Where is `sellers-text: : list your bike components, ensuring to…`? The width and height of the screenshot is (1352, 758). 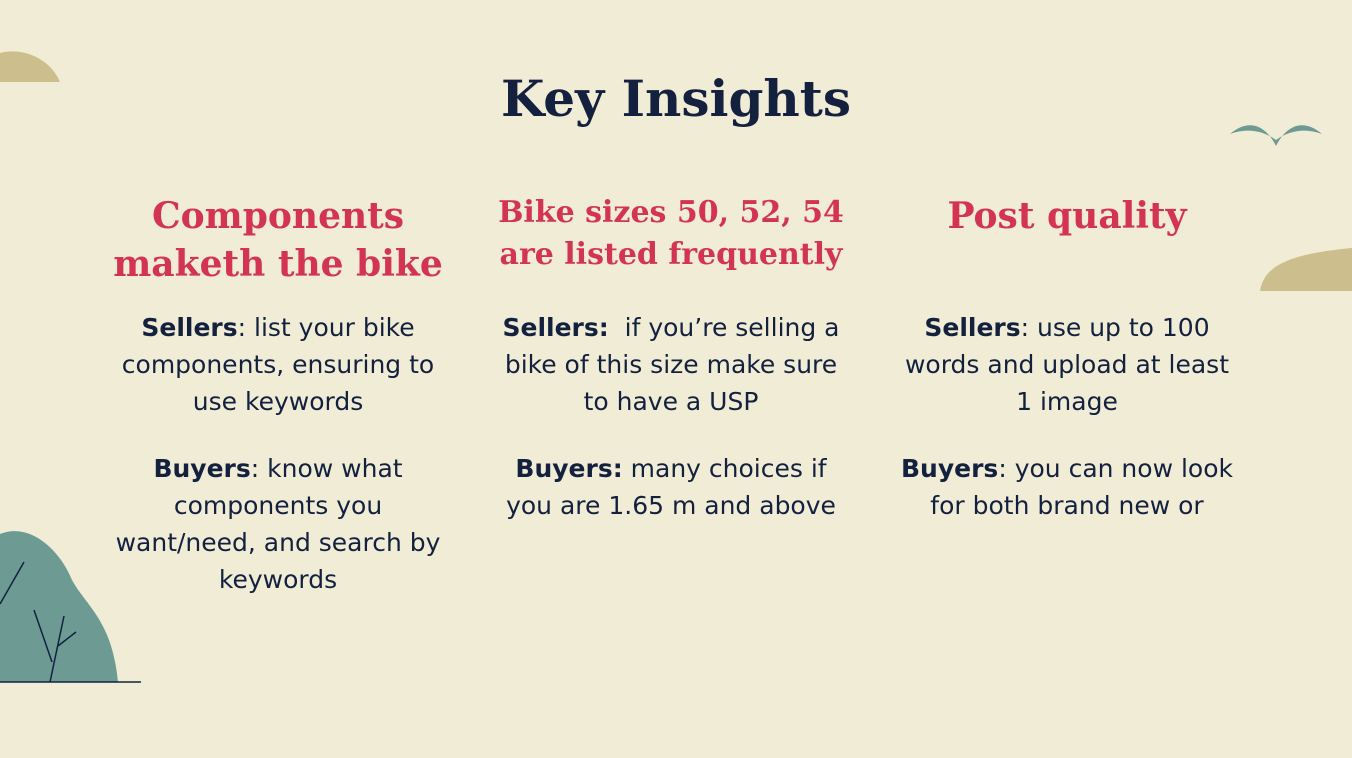 sellers-text: : list your bike components, ensuring to… is located at coordinates (278, 364).